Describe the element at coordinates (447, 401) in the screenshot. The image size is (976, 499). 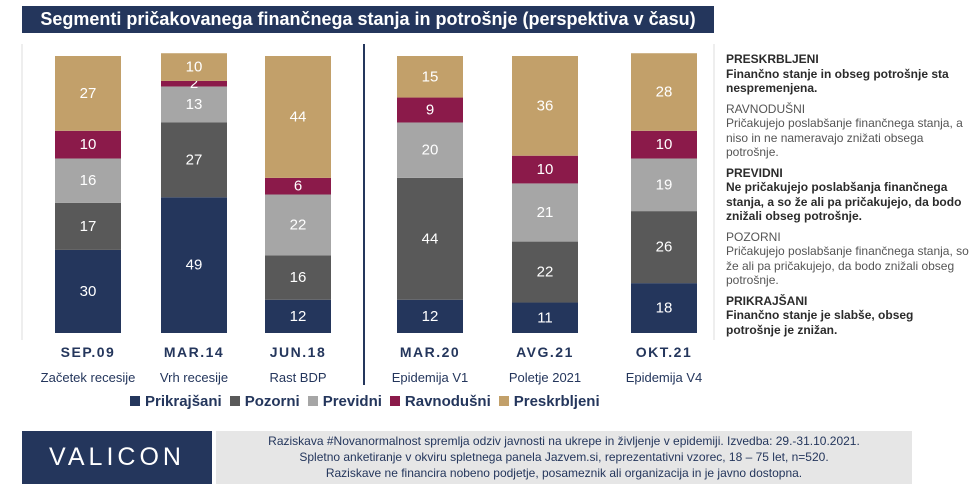
I see `legend-label: Ravnodušni` at that location.